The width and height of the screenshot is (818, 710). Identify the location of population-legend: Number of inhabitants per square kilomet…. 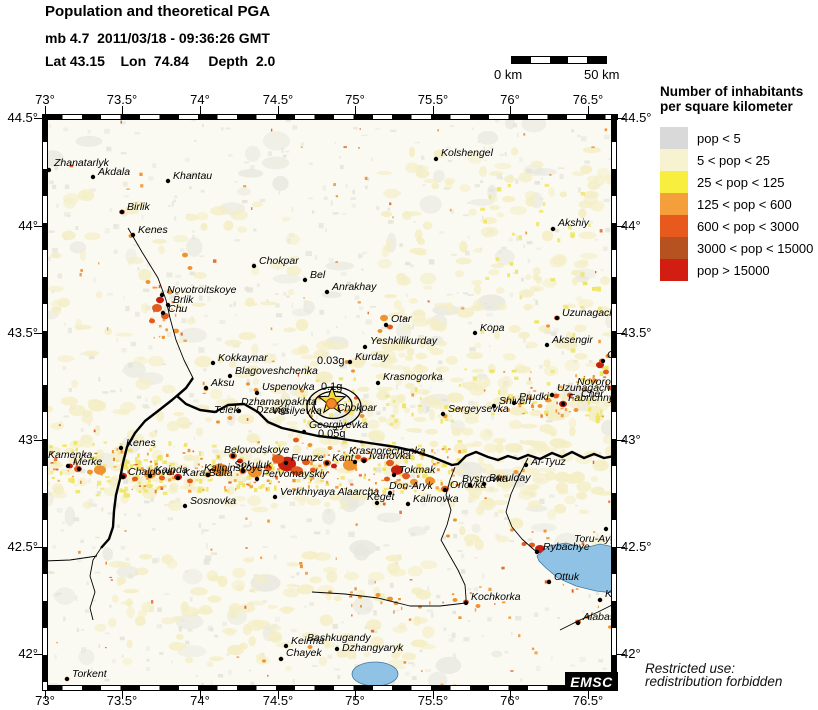
(739, 182).